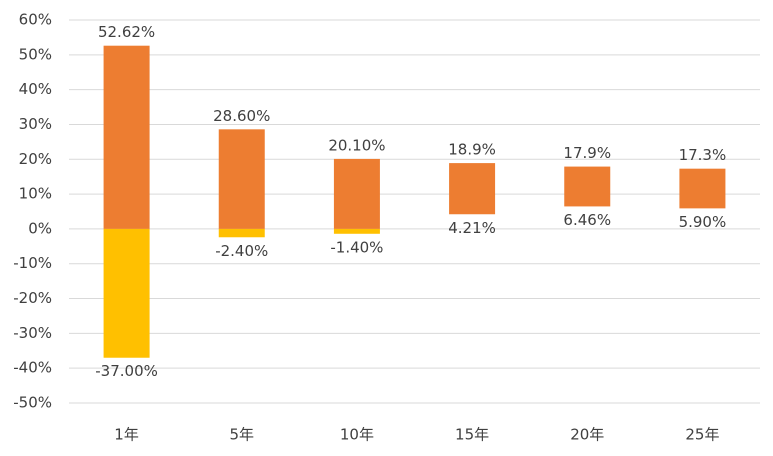 Image resolution: width=773 pixels, height=456 pixels. What do you see at coordinates (241, 435) in the screenshot?
I see `x-tick-label: 5年` at bounding box center [241, 435].